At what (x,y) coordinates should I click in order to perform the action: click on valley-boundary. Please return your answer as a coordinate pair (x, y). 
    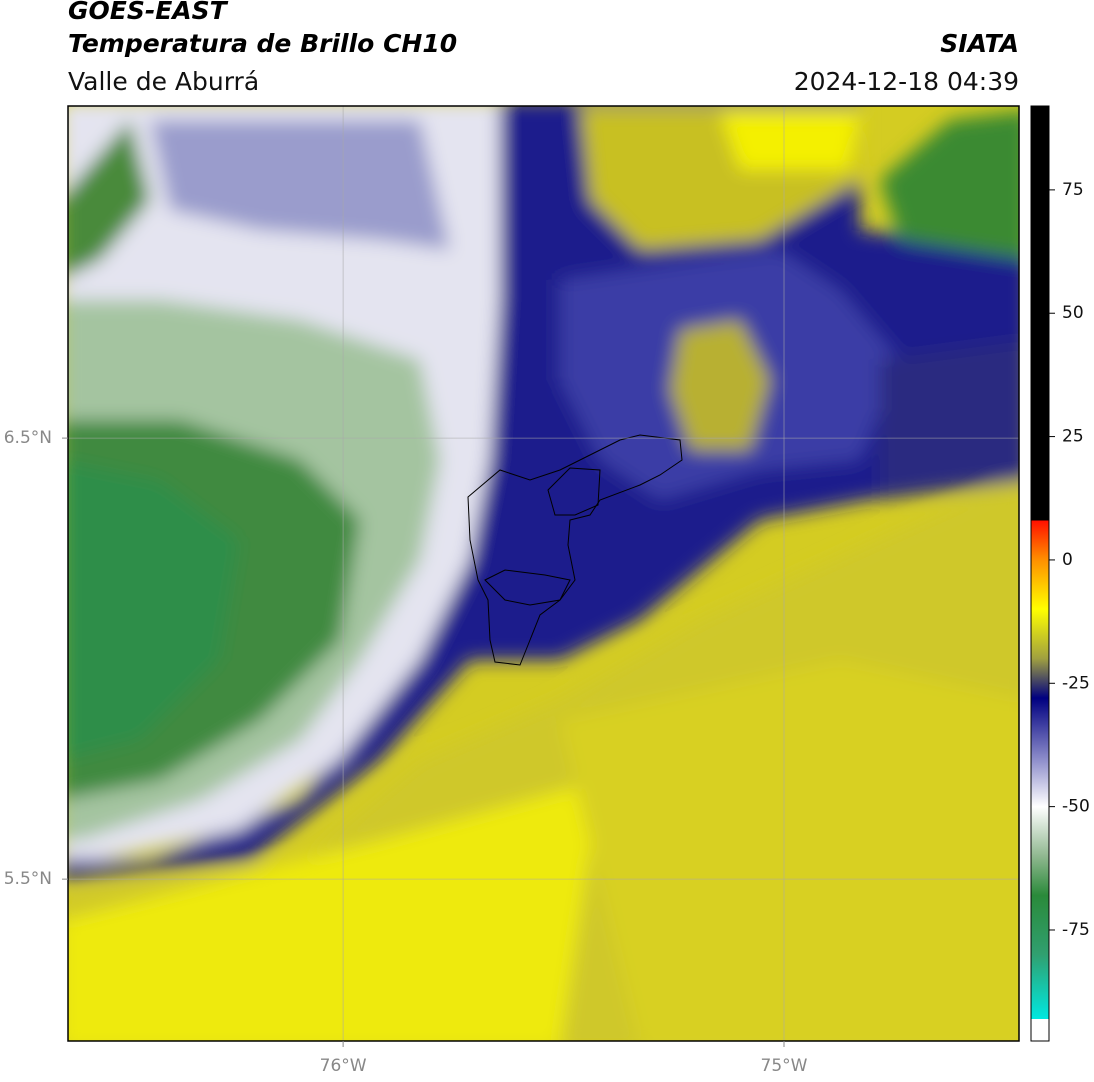
    Looking at the image, I should click on (575, 550).